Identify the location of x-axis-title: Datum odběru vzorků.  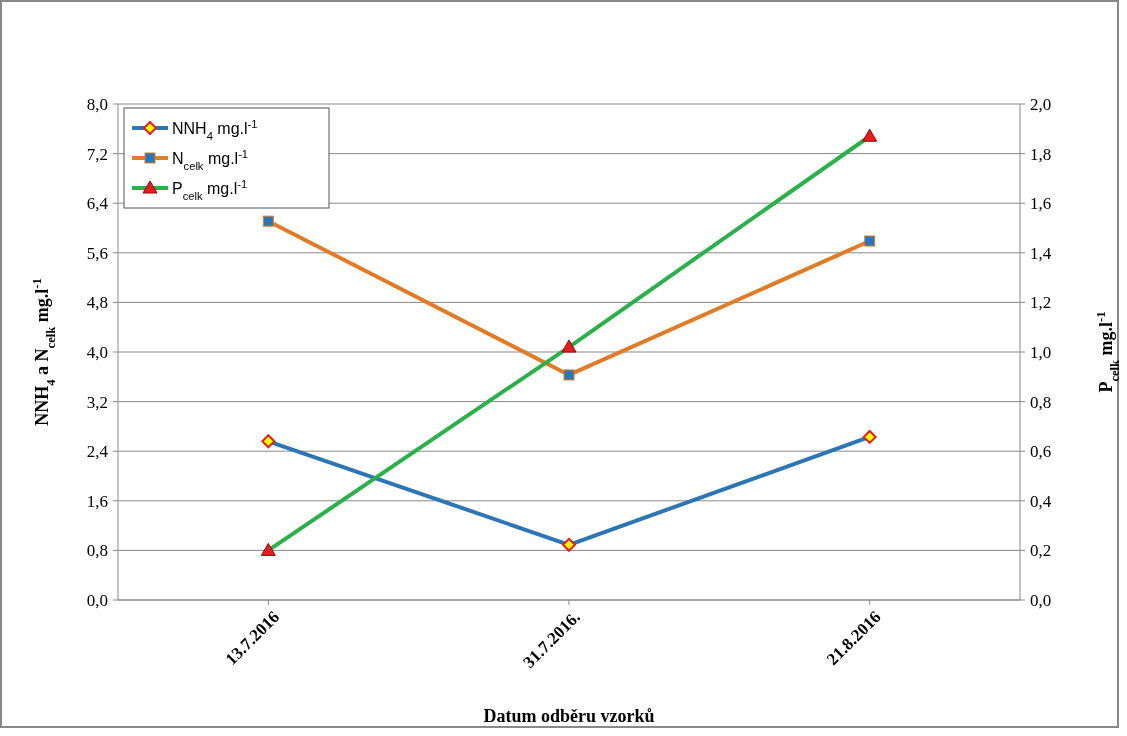
(569, 716).